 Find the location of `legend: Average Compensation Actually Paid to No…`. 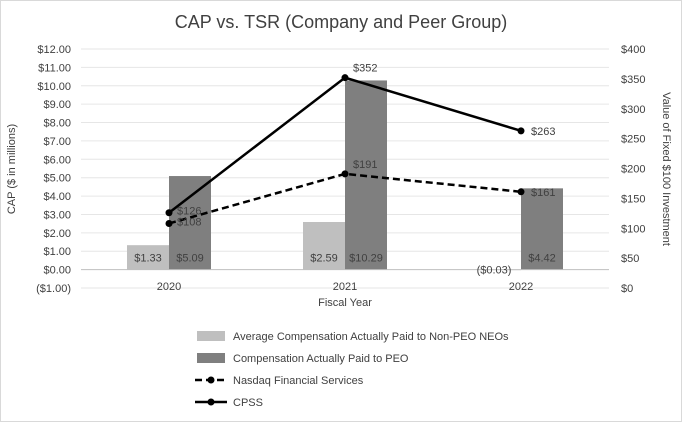

legend: Average Compensation Actually Paid to No… is located at coordinates (352, 370).